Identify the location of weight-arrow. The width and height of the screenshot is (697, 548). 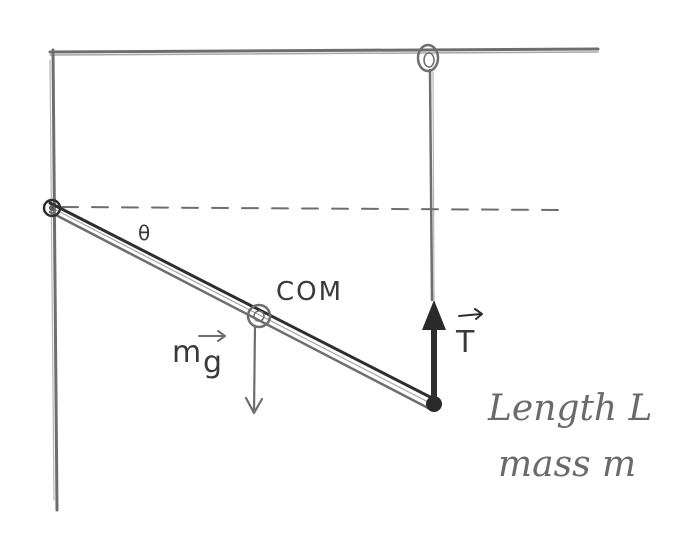
(254, 369).